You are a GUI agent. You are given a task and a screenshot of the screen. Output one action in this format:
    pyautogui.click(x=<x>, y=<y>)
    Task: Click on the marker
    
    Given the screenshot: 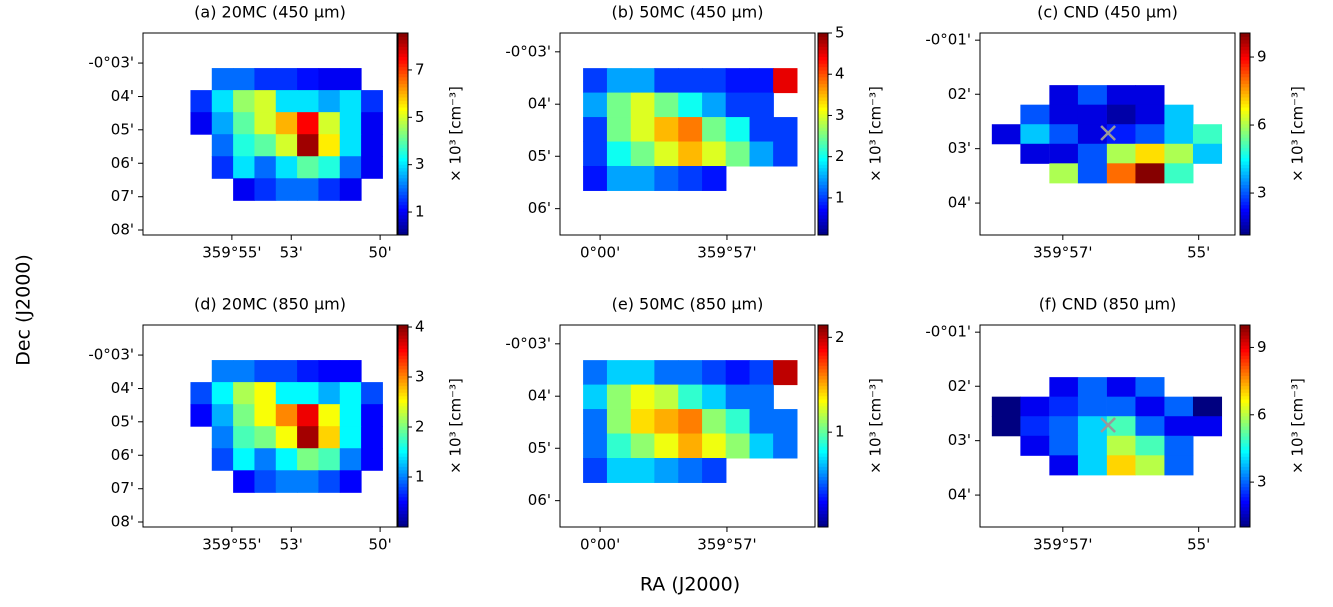 What is the action you would take?
    pyautogui.click(x=1108, y=133)
    